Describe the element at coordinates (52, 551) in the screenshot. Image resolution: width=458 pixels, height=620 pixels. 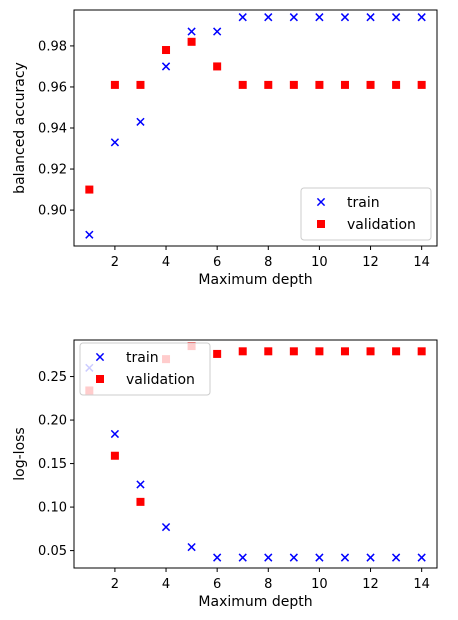
I see `y-tick-label: 0.05` at that location.